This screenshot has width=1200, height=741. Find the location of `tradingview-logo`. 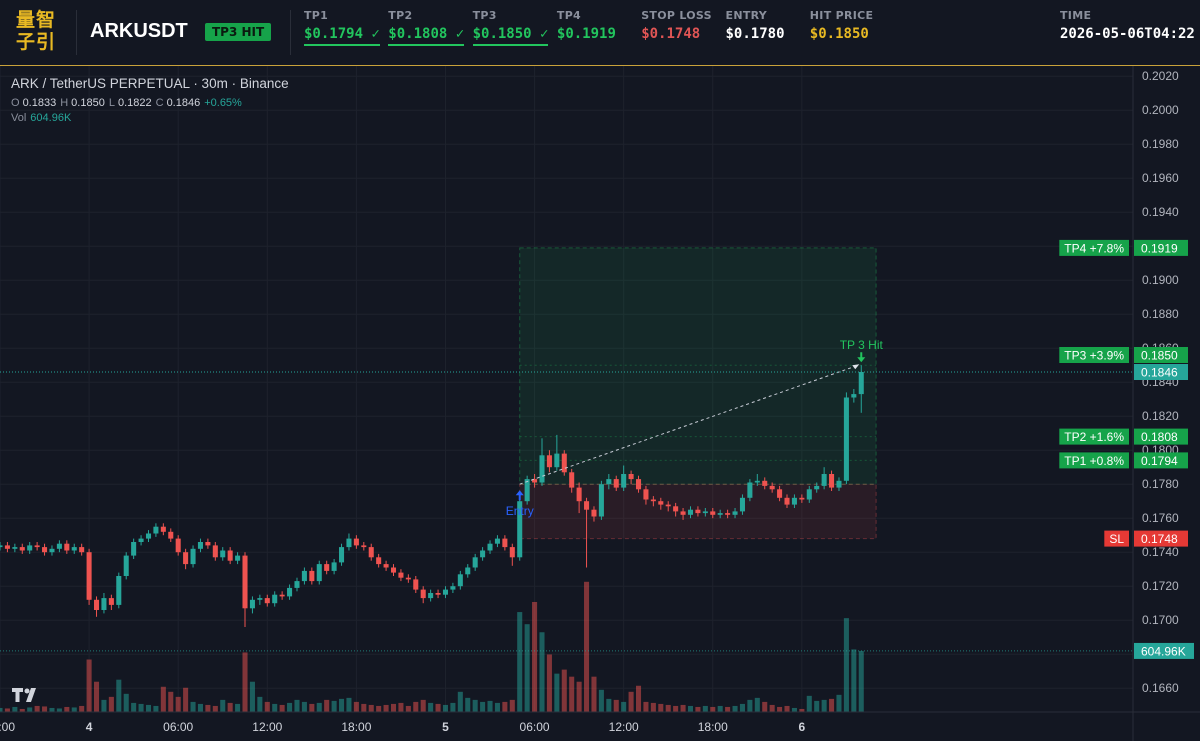

tradingview-logo is located at coordinates (24, 695).